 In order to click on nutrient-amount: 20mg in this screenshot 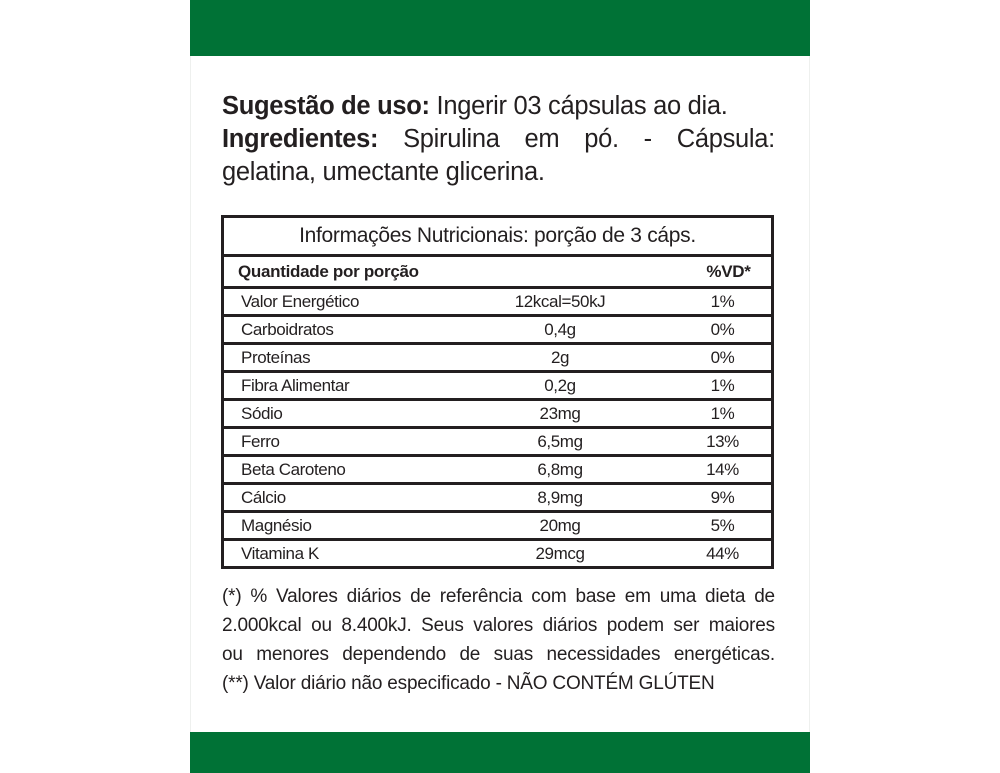, I will do `click(560, 525)`.